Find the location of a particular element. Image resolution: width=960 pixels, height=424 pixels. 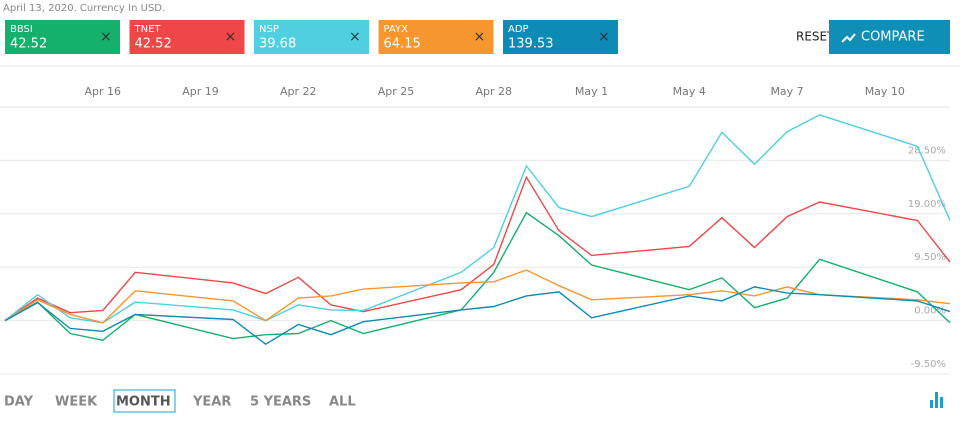

ticker-price: 39.68 is located at coordinates (277, 44).